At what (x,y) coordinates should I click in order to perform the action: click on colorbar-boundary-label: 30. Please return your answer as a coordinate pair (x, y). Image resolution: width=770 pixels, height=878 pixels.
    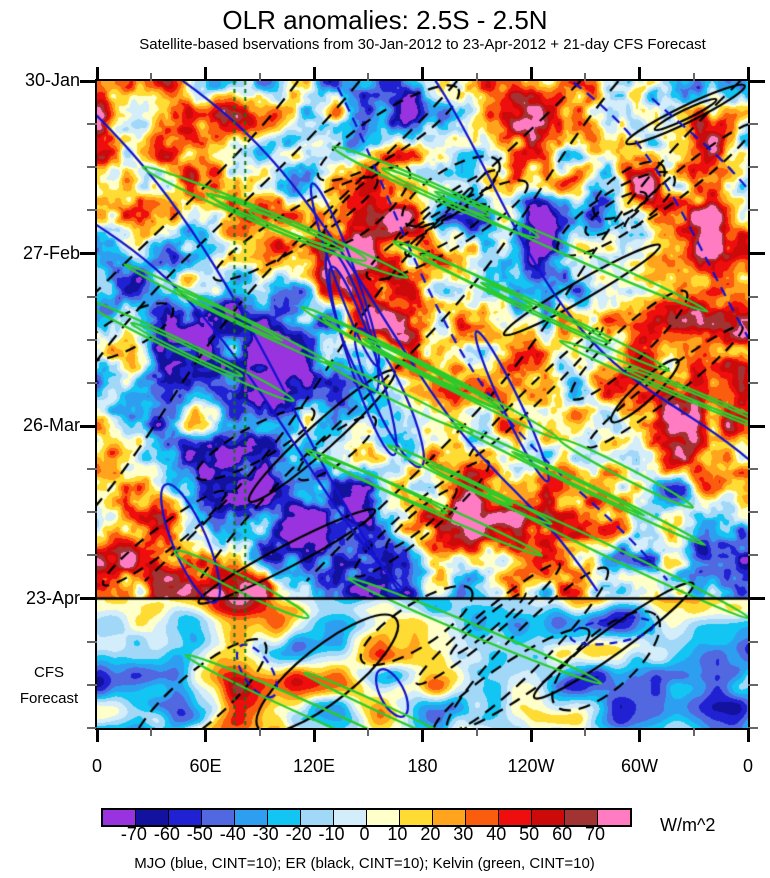
    Looking at the image, I should click on (463, 834).